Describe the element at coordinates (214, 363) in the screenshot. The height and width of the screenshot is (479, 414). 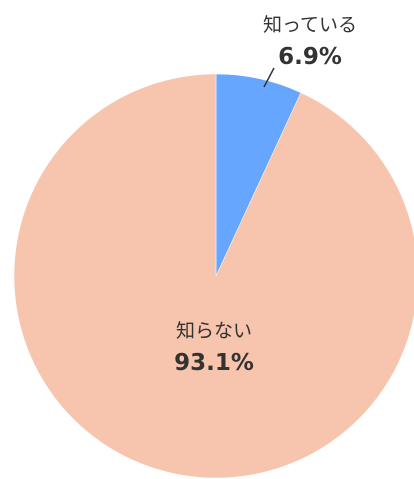
I see `slice-value-shiranai: 93.1%` at that location.